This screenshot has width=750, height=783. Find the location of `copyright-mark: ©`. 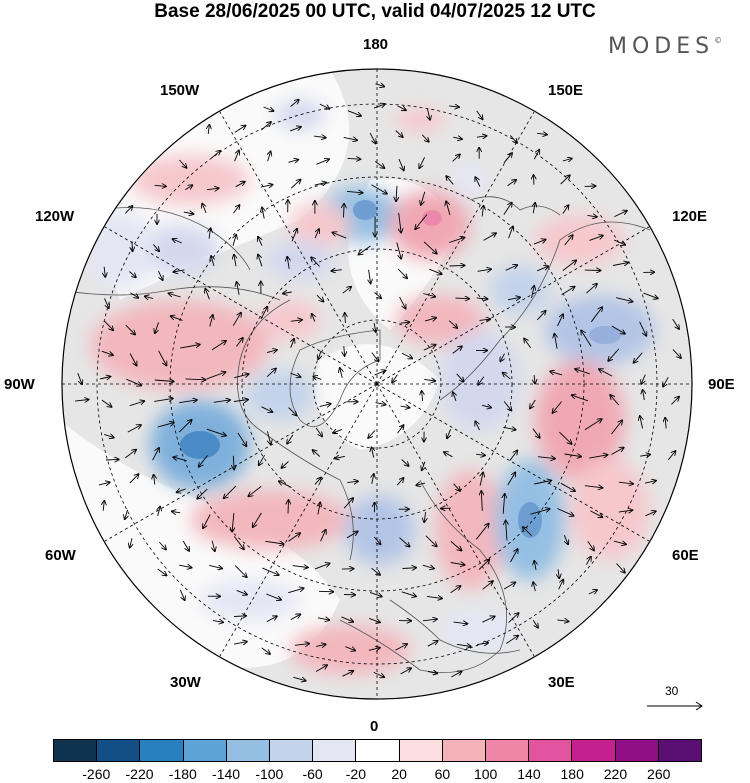

copyright-mark: © is located at coordinates (718, 40).